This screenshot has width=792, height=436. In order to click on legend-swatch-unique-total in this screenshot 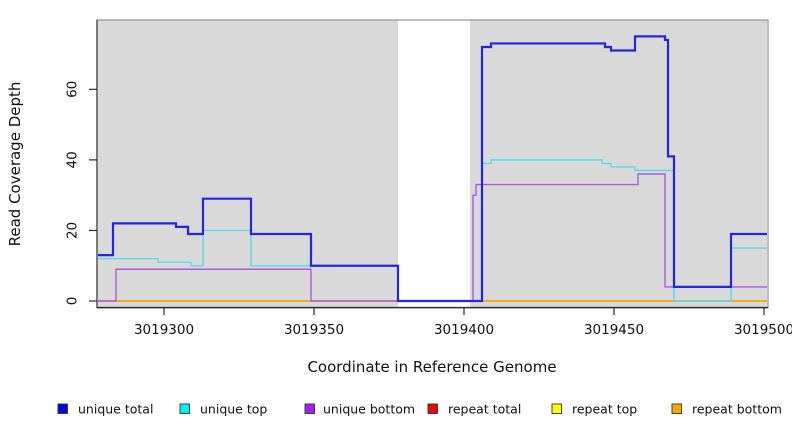, I will do `click(62, 408)`.